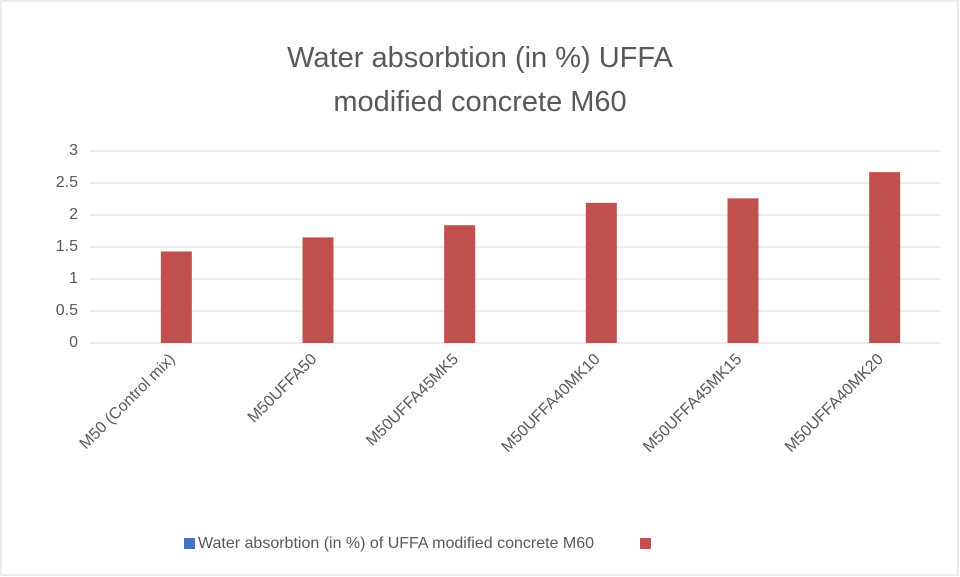  What do you see at coordinates (67, 246) in the screenshot?
I see `y-tick-label: 1.5` at bounding box center [67, 246].